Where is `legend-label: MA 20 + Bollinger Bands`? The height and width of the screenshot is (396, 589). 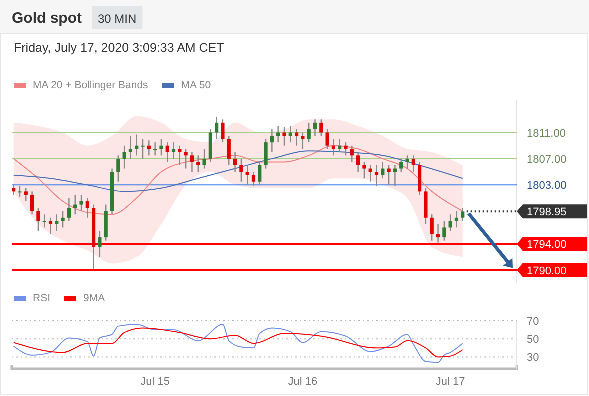
legend-label: MA 20 + Bollinger Bands is located at coordinates (90, 86).